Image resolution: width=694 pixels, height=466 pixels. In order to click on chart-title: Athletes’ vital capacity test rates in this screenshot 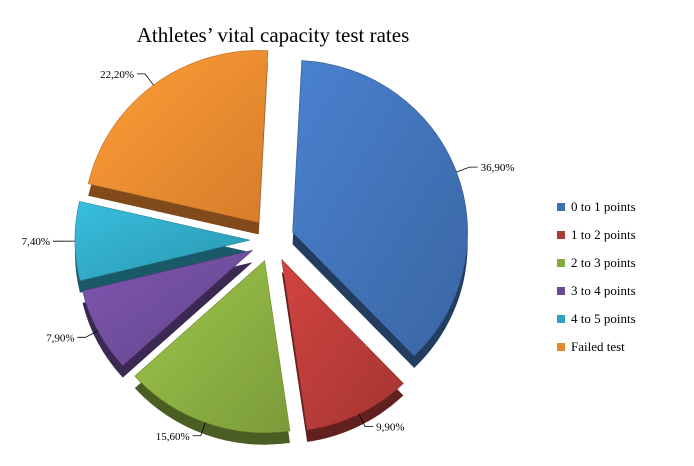, I will do `click(273, 35)`.